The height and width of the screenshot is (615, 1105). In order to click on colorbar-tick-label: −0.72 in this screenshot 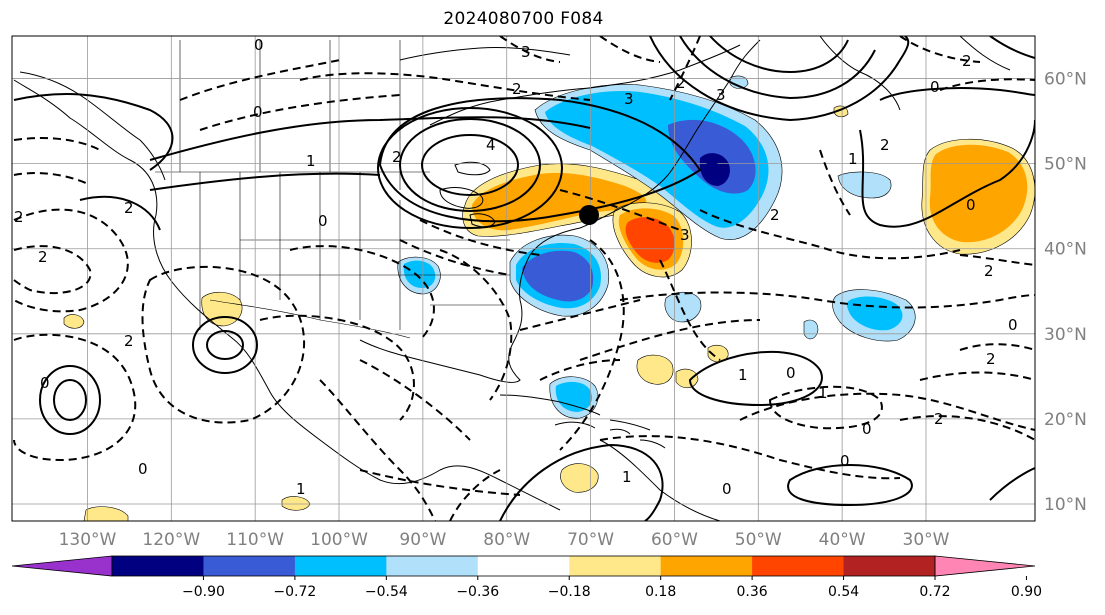, I will do `click(294, 592)`.